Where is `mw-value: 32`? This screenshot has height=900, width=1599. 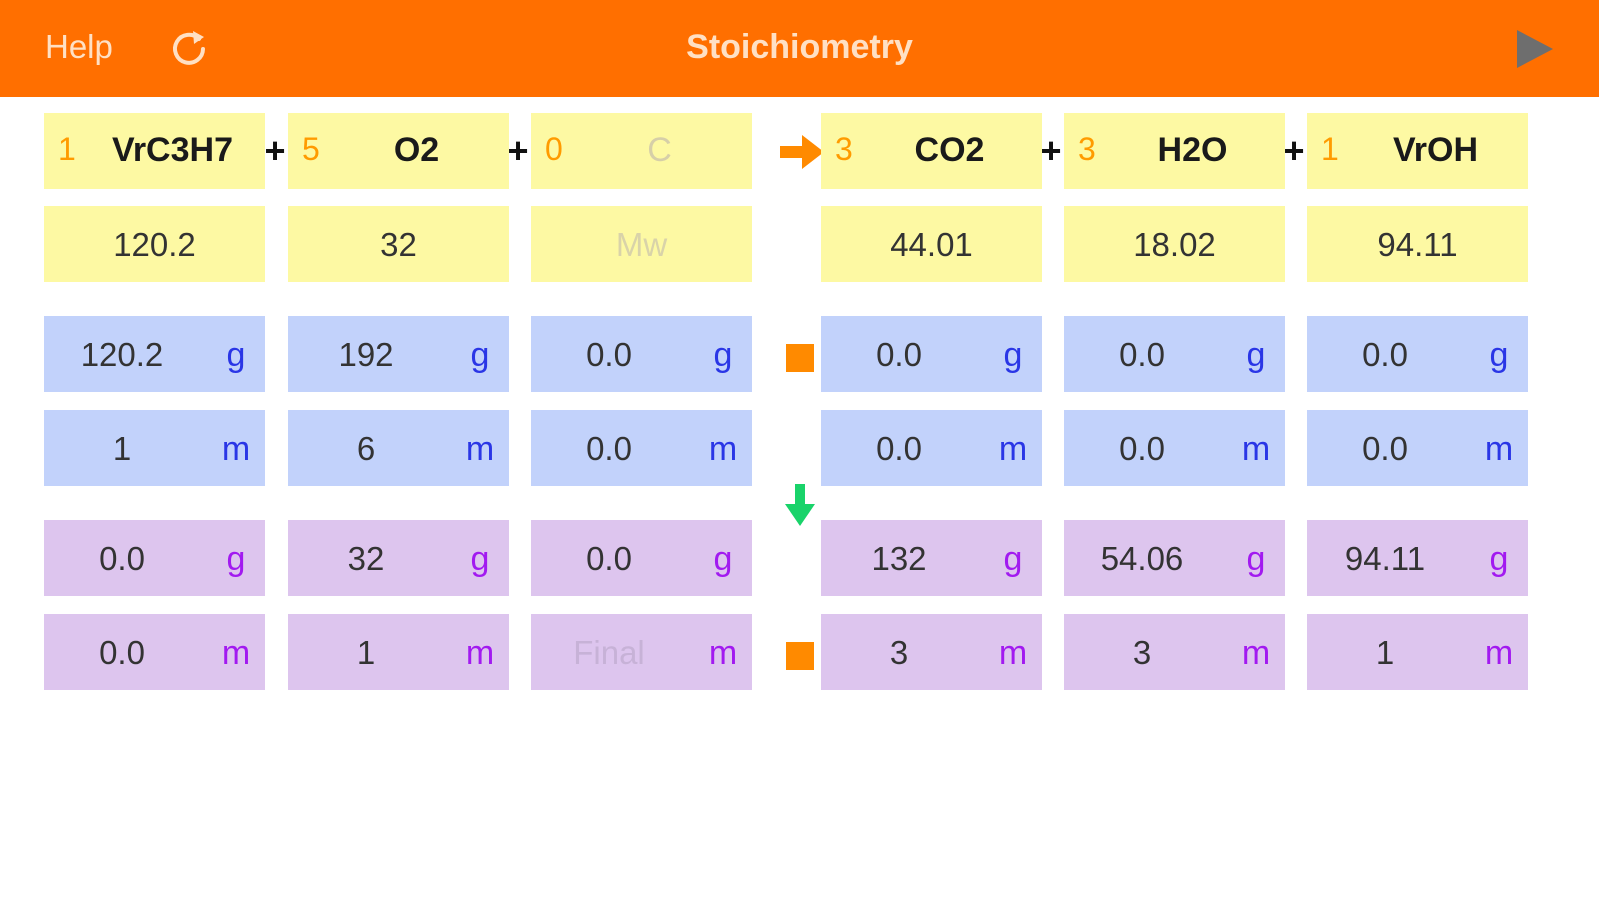
mw-value: 32 is located at coordinates (398, 244).